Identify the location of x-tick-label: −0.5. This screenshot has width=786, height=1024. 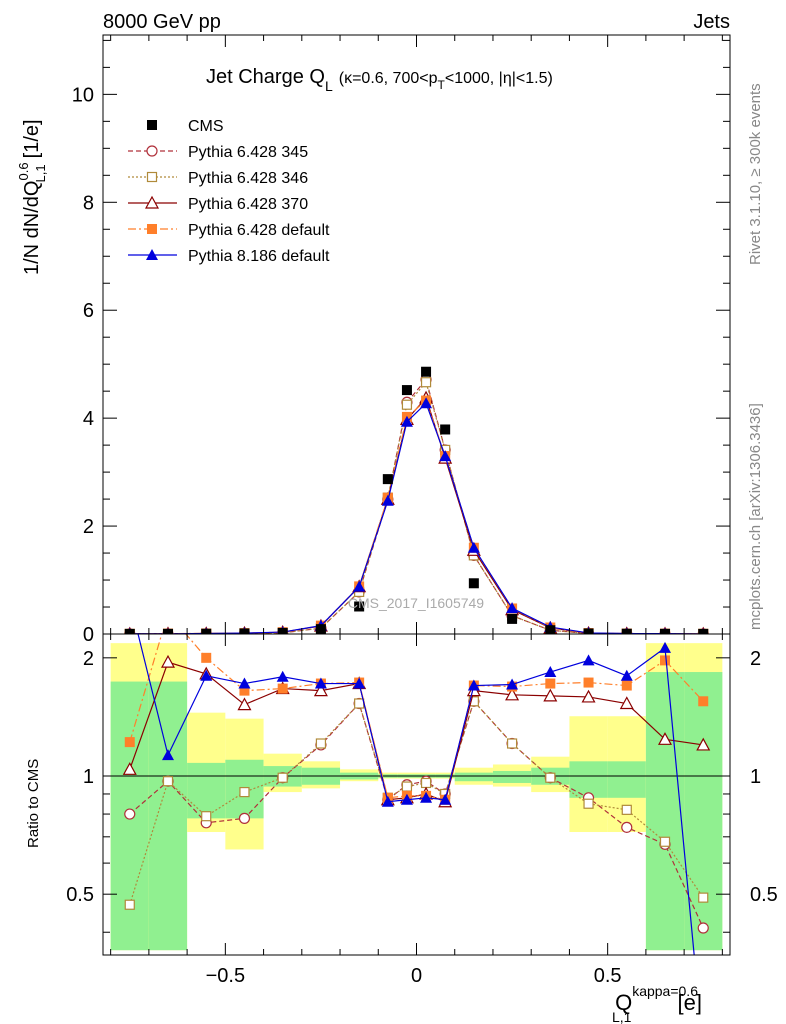
(225, 976).